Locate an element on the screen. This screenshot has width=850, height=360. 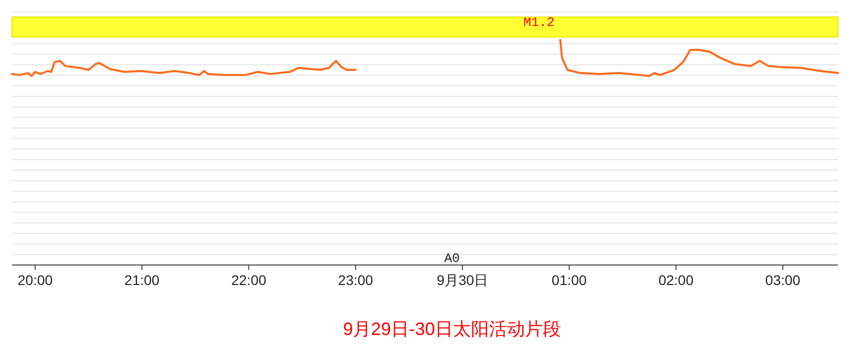
x-tick-label: 21:00 is located at coordinates (142, 280).